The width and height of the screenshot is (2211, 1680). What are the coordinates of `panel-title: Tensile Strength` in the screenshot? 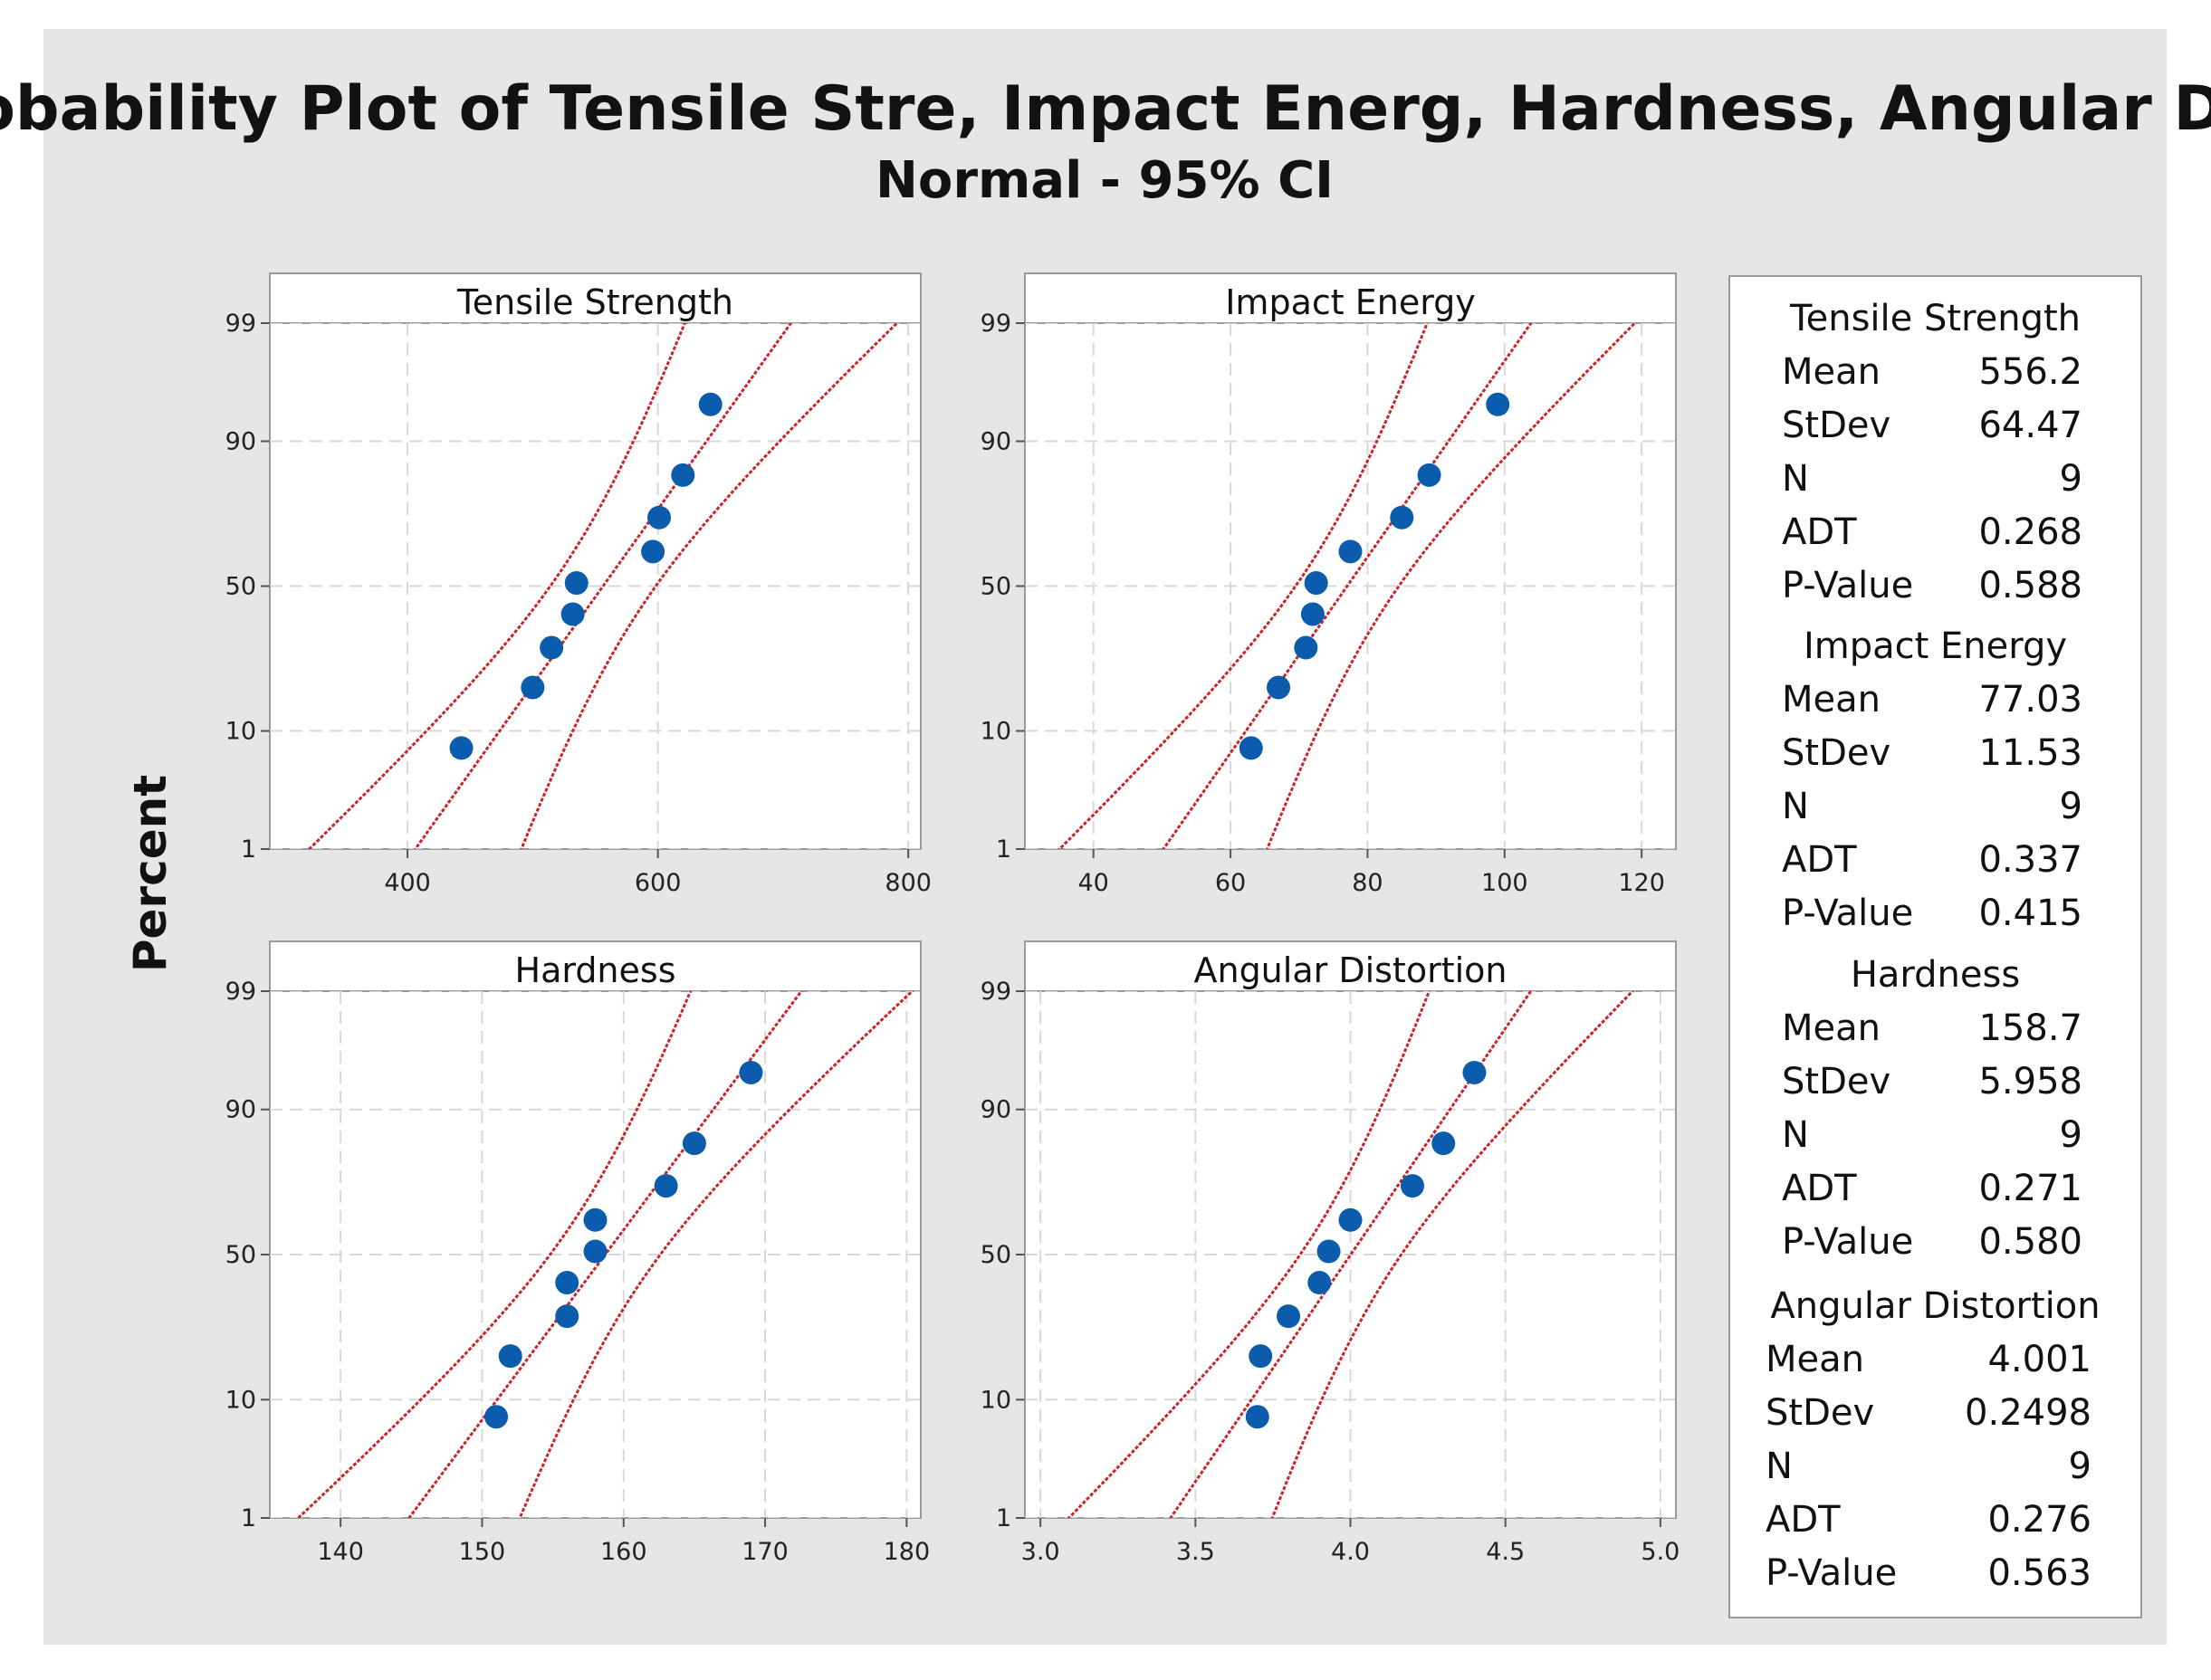 It's located at (594, 302).